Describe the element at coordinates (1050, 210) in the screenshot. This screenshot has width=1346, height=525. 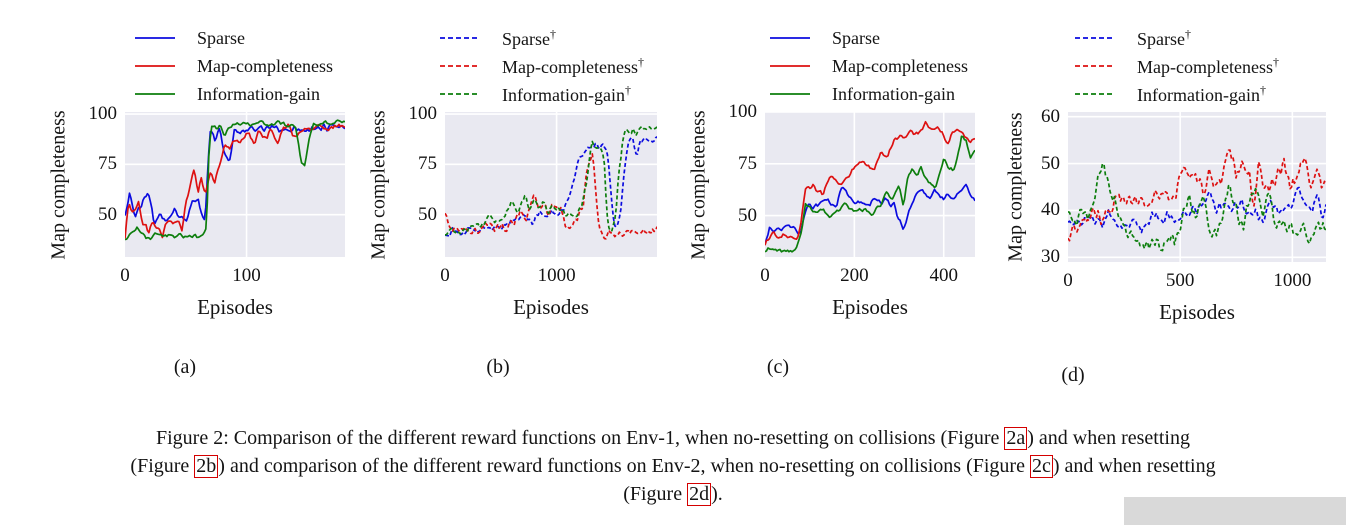
I see `y-tick-label: 40` at that location.